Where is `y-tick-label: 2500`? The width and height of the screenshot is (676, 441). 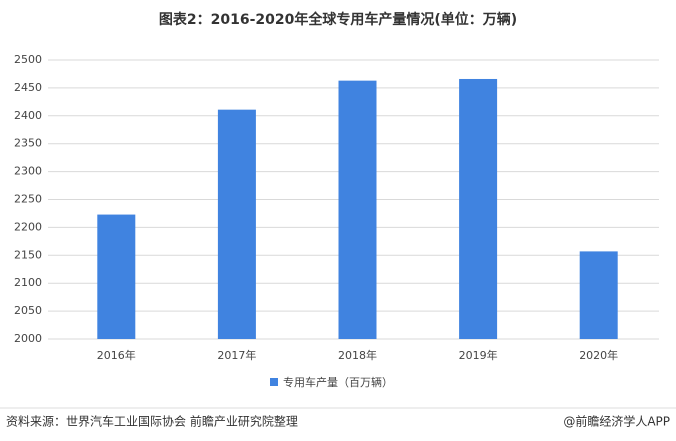 y-tick-label: 2500 is located at coordinates (28, 59).